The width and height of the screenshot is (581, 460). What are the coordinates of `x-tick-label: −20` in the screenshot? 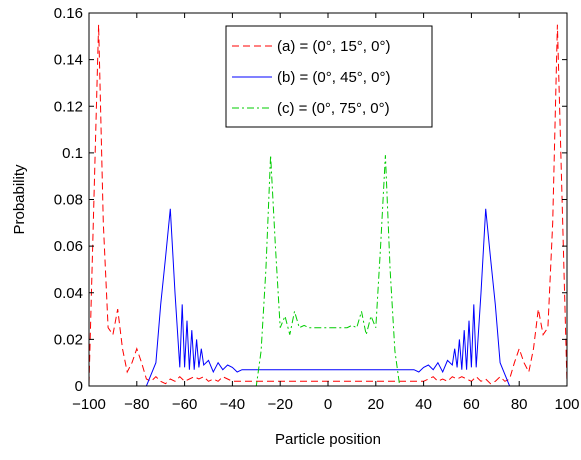 It's located at (279, 404).